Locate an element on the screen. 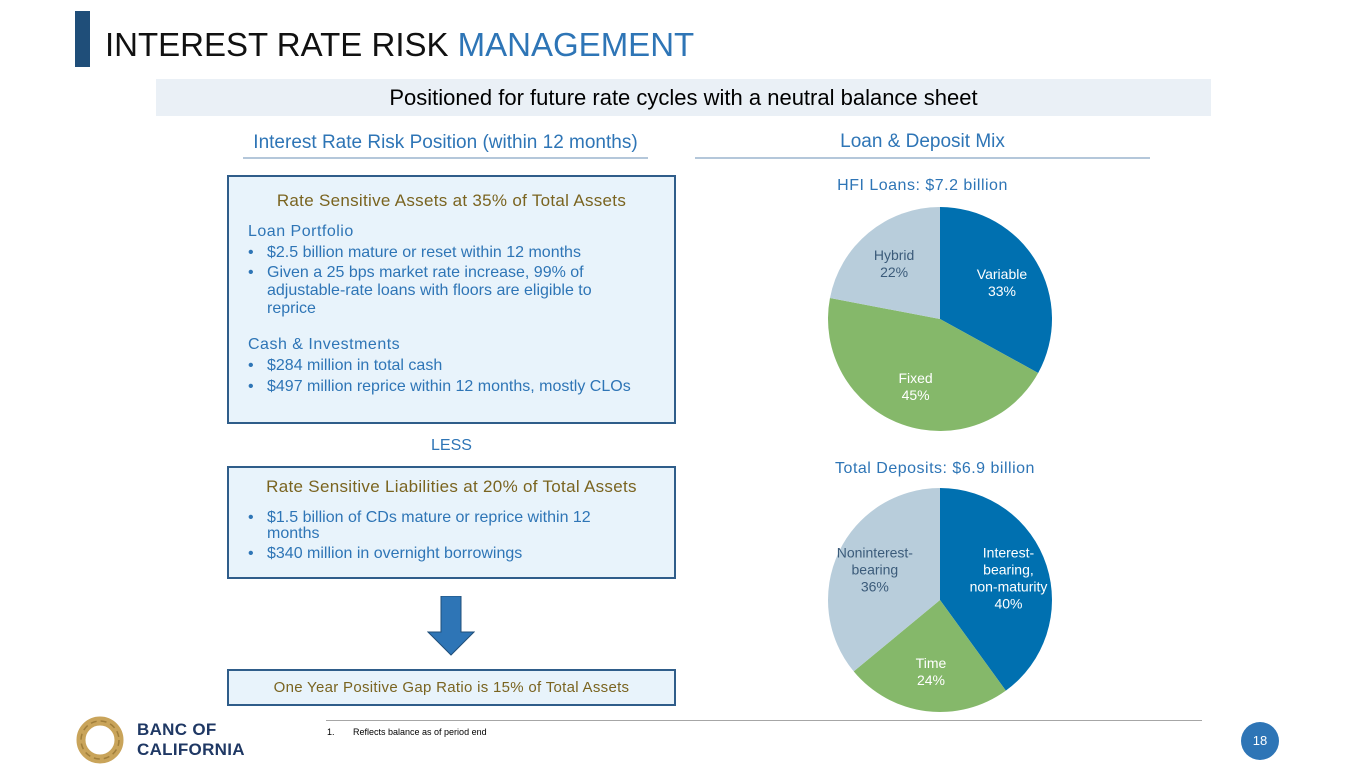 The height and width of the screenshot is (768, 1365). pie-label: Variable 33% is located at coordinates (1002, 282).